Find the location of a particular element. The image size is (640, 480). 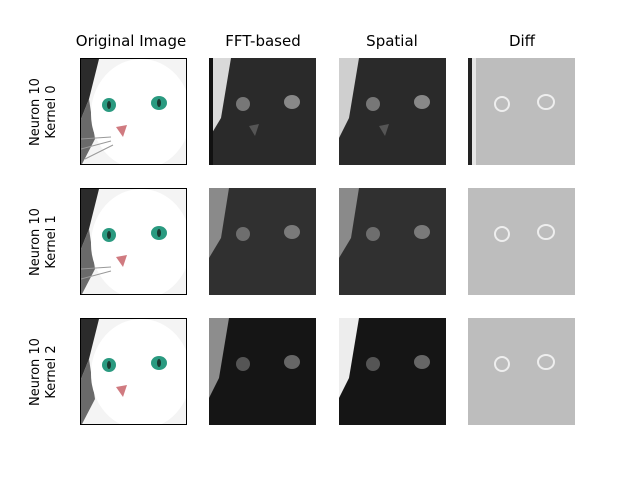

column-title-diff: Diff is located at coordinates (522, 41).